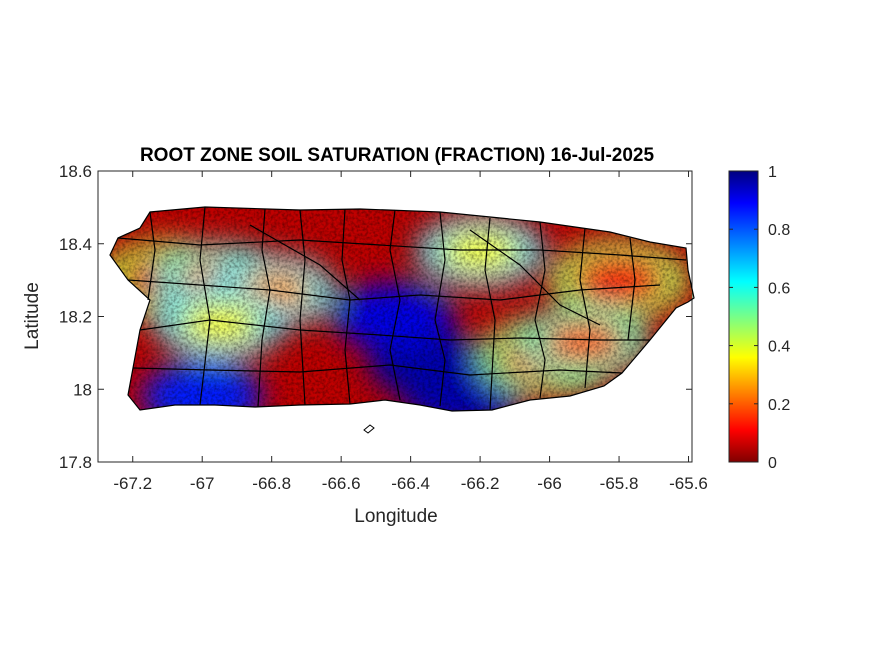 The height and width of the screenshot is (656, 875). Describe the element at coordinates (341, 483) in the screenshot. I see `x-tick-label: -66.6` at that location.